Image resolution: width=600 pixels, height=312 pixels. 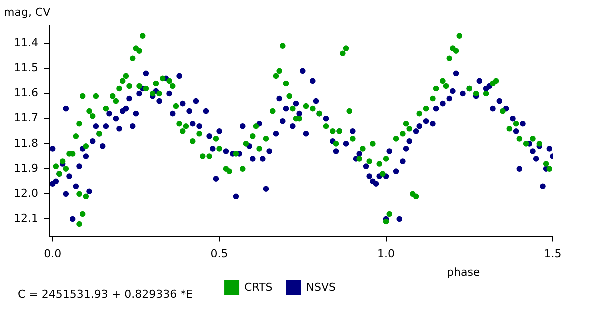 I want to click on x-tick-label: 0.5, so click(x=219, y=253).